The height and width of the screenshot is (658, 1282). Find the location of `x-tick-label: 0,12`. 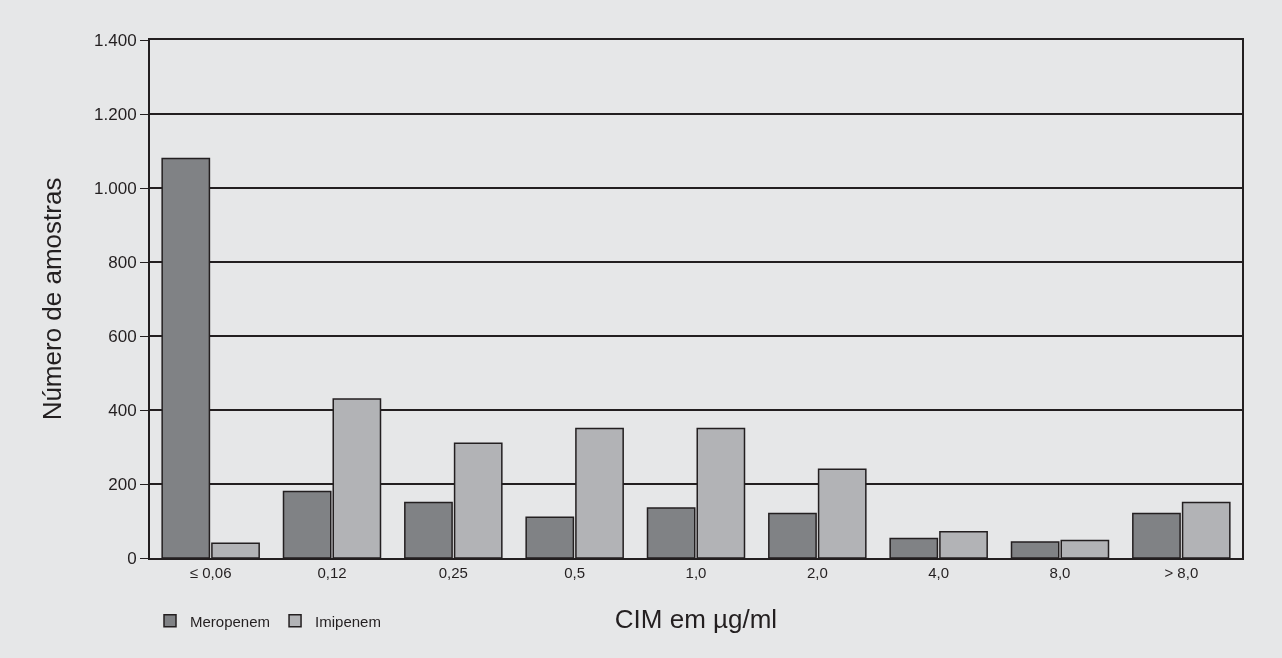

x-tick-label: 0,12 is located at coordinates (332, 572).